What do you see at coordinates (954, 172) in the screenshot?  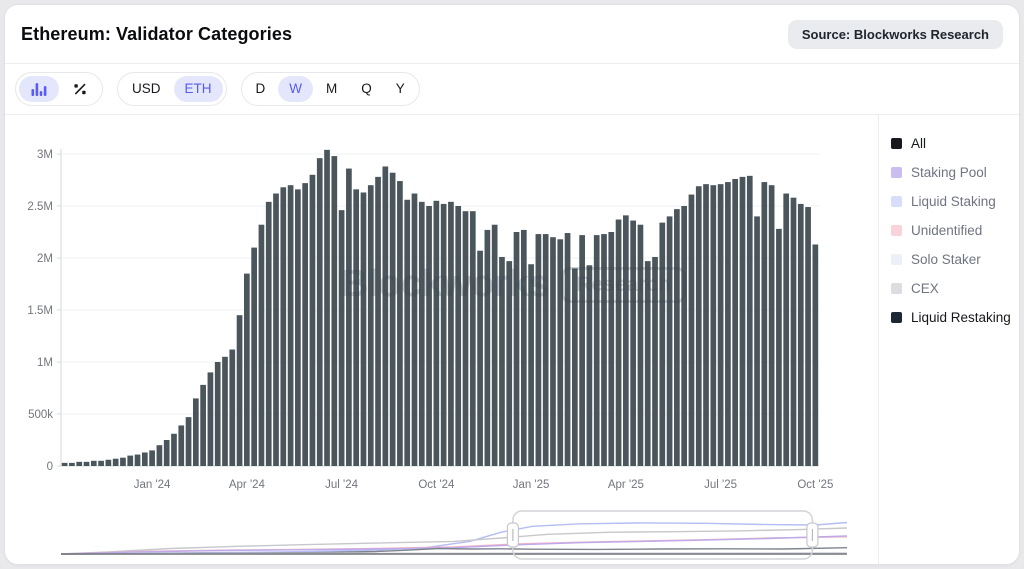 I see `legend-item-staking-pool: Staking Pool` at bounding box center [954, 172].